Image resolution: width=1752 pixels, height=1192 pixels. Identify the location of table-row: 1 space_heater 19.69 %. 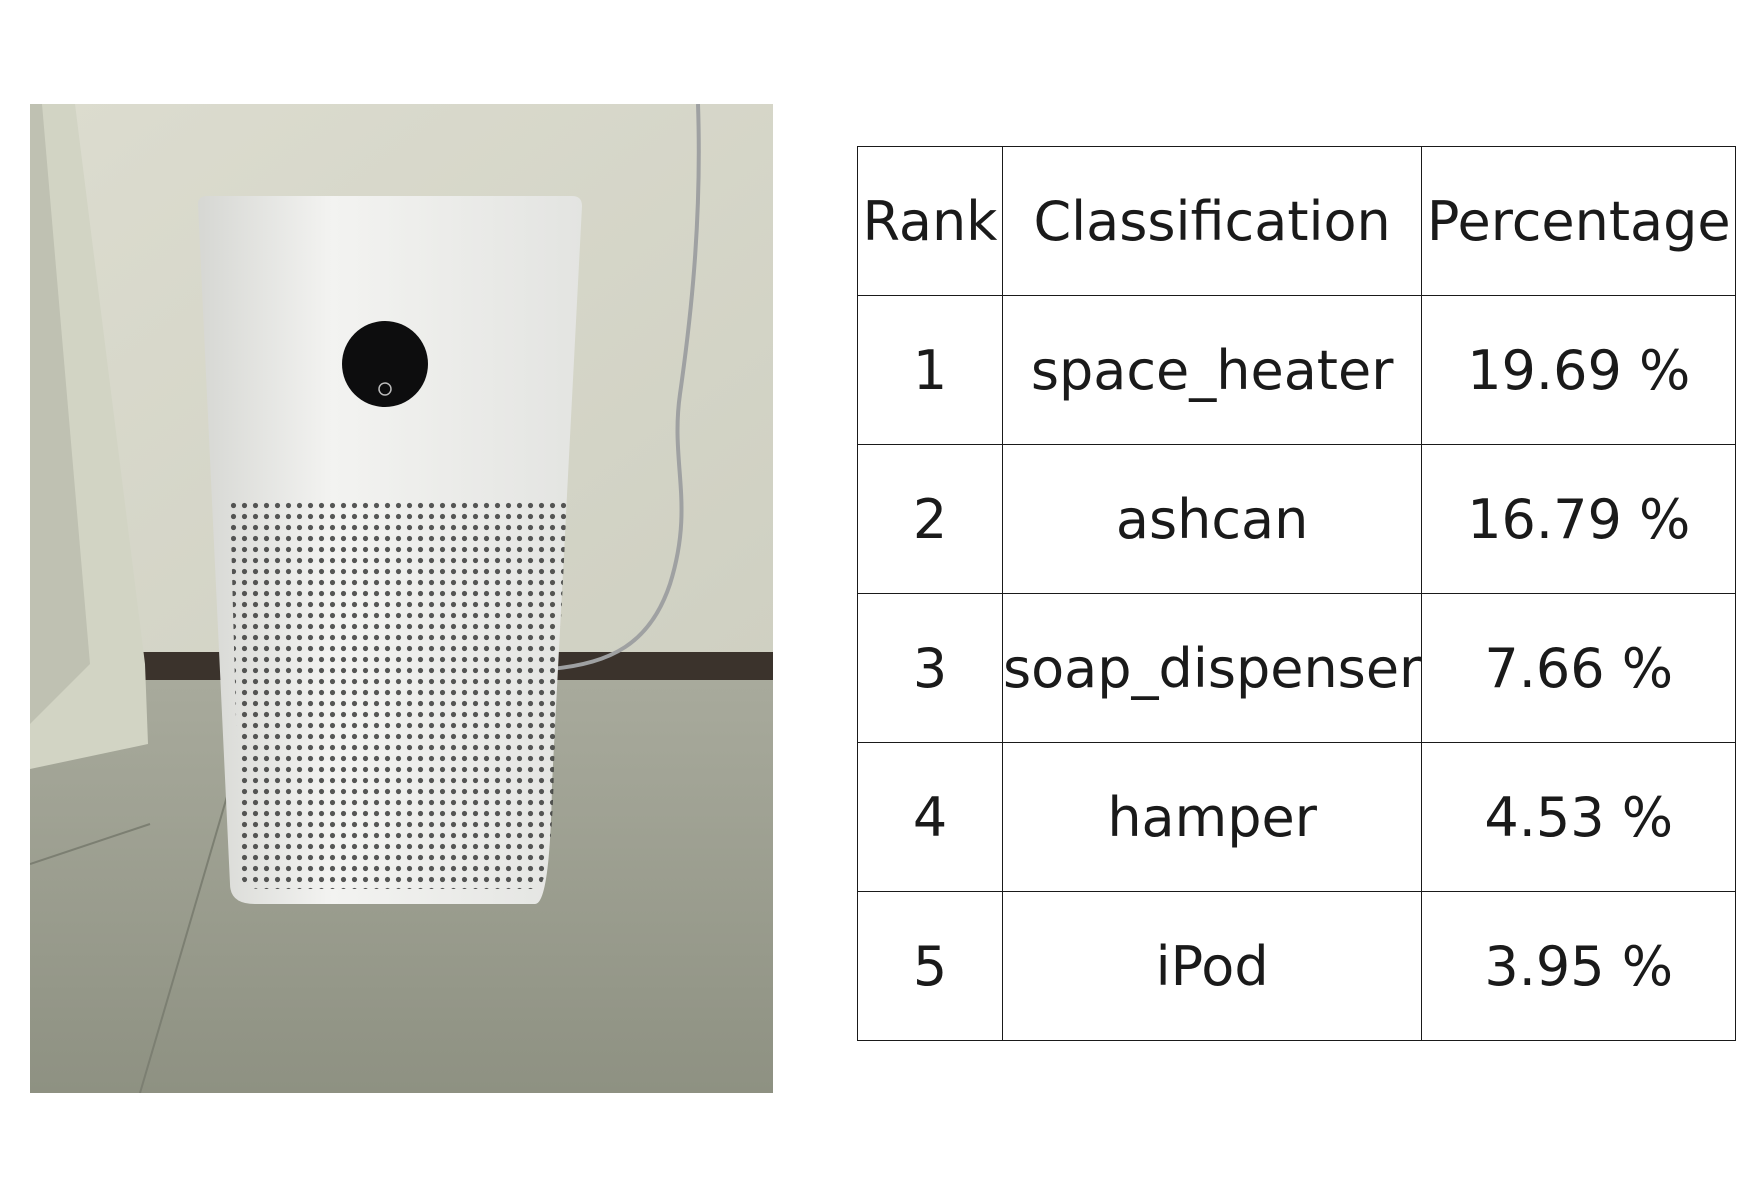
(1297, 370).